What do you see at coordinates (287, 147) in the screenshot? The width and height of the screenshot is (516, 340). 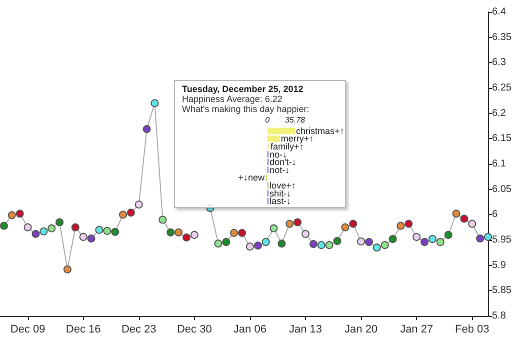 I see `y-tick-label: family+↑` at bounding box center [287, 147].